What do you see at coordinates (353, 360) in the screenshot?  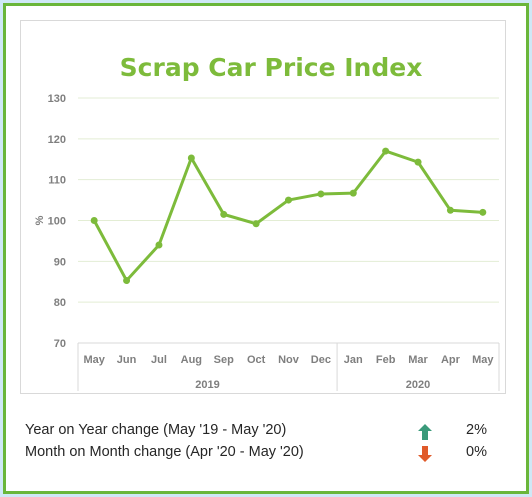 I see `x-tick-label-8: Jan` at bounding box center [353, 360].